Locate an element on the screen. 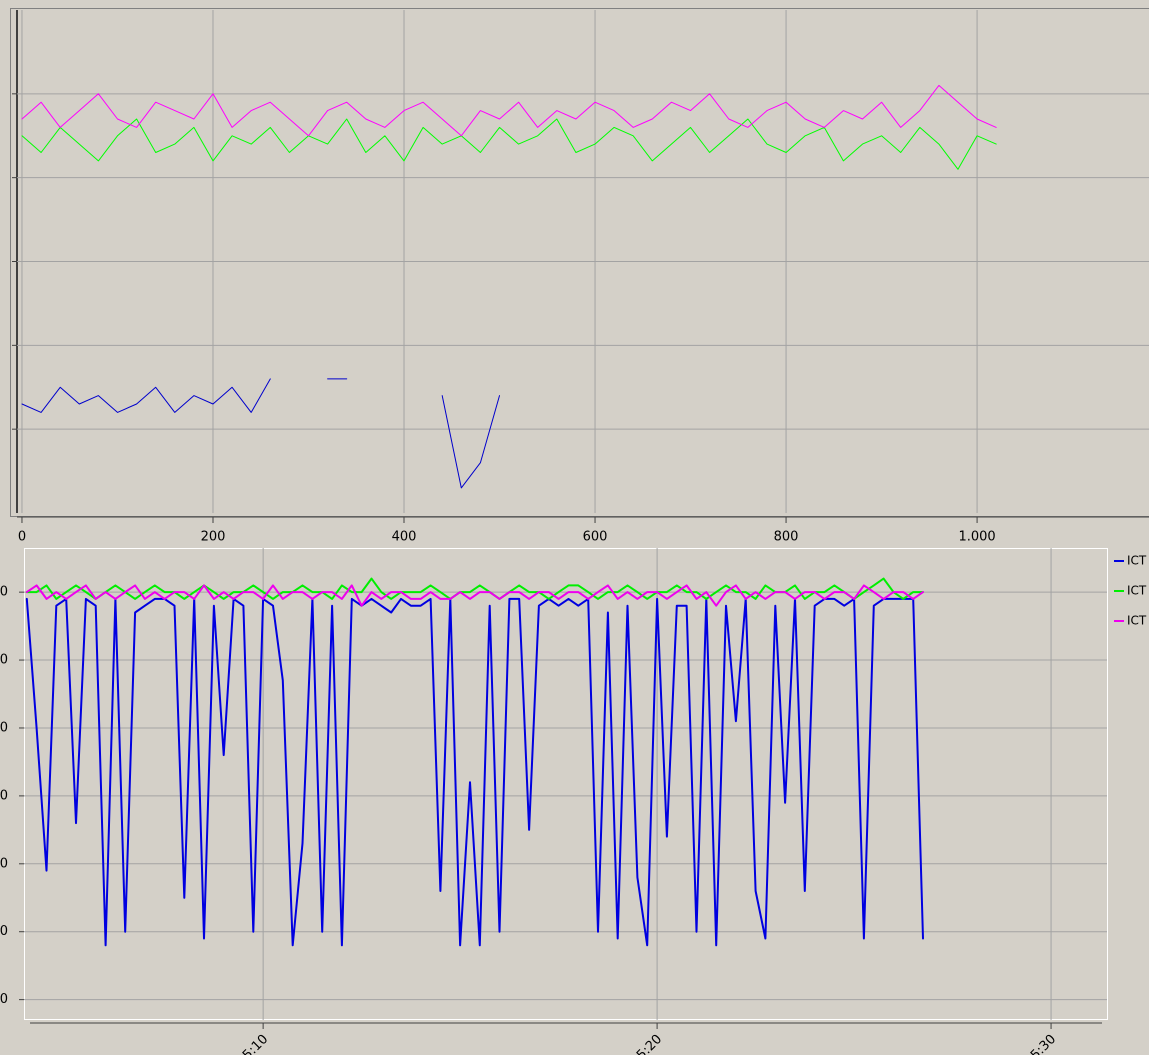 This screenshot has width=1149, height=1055. x-tick-label: 600 is located at coordinates (595, 537).